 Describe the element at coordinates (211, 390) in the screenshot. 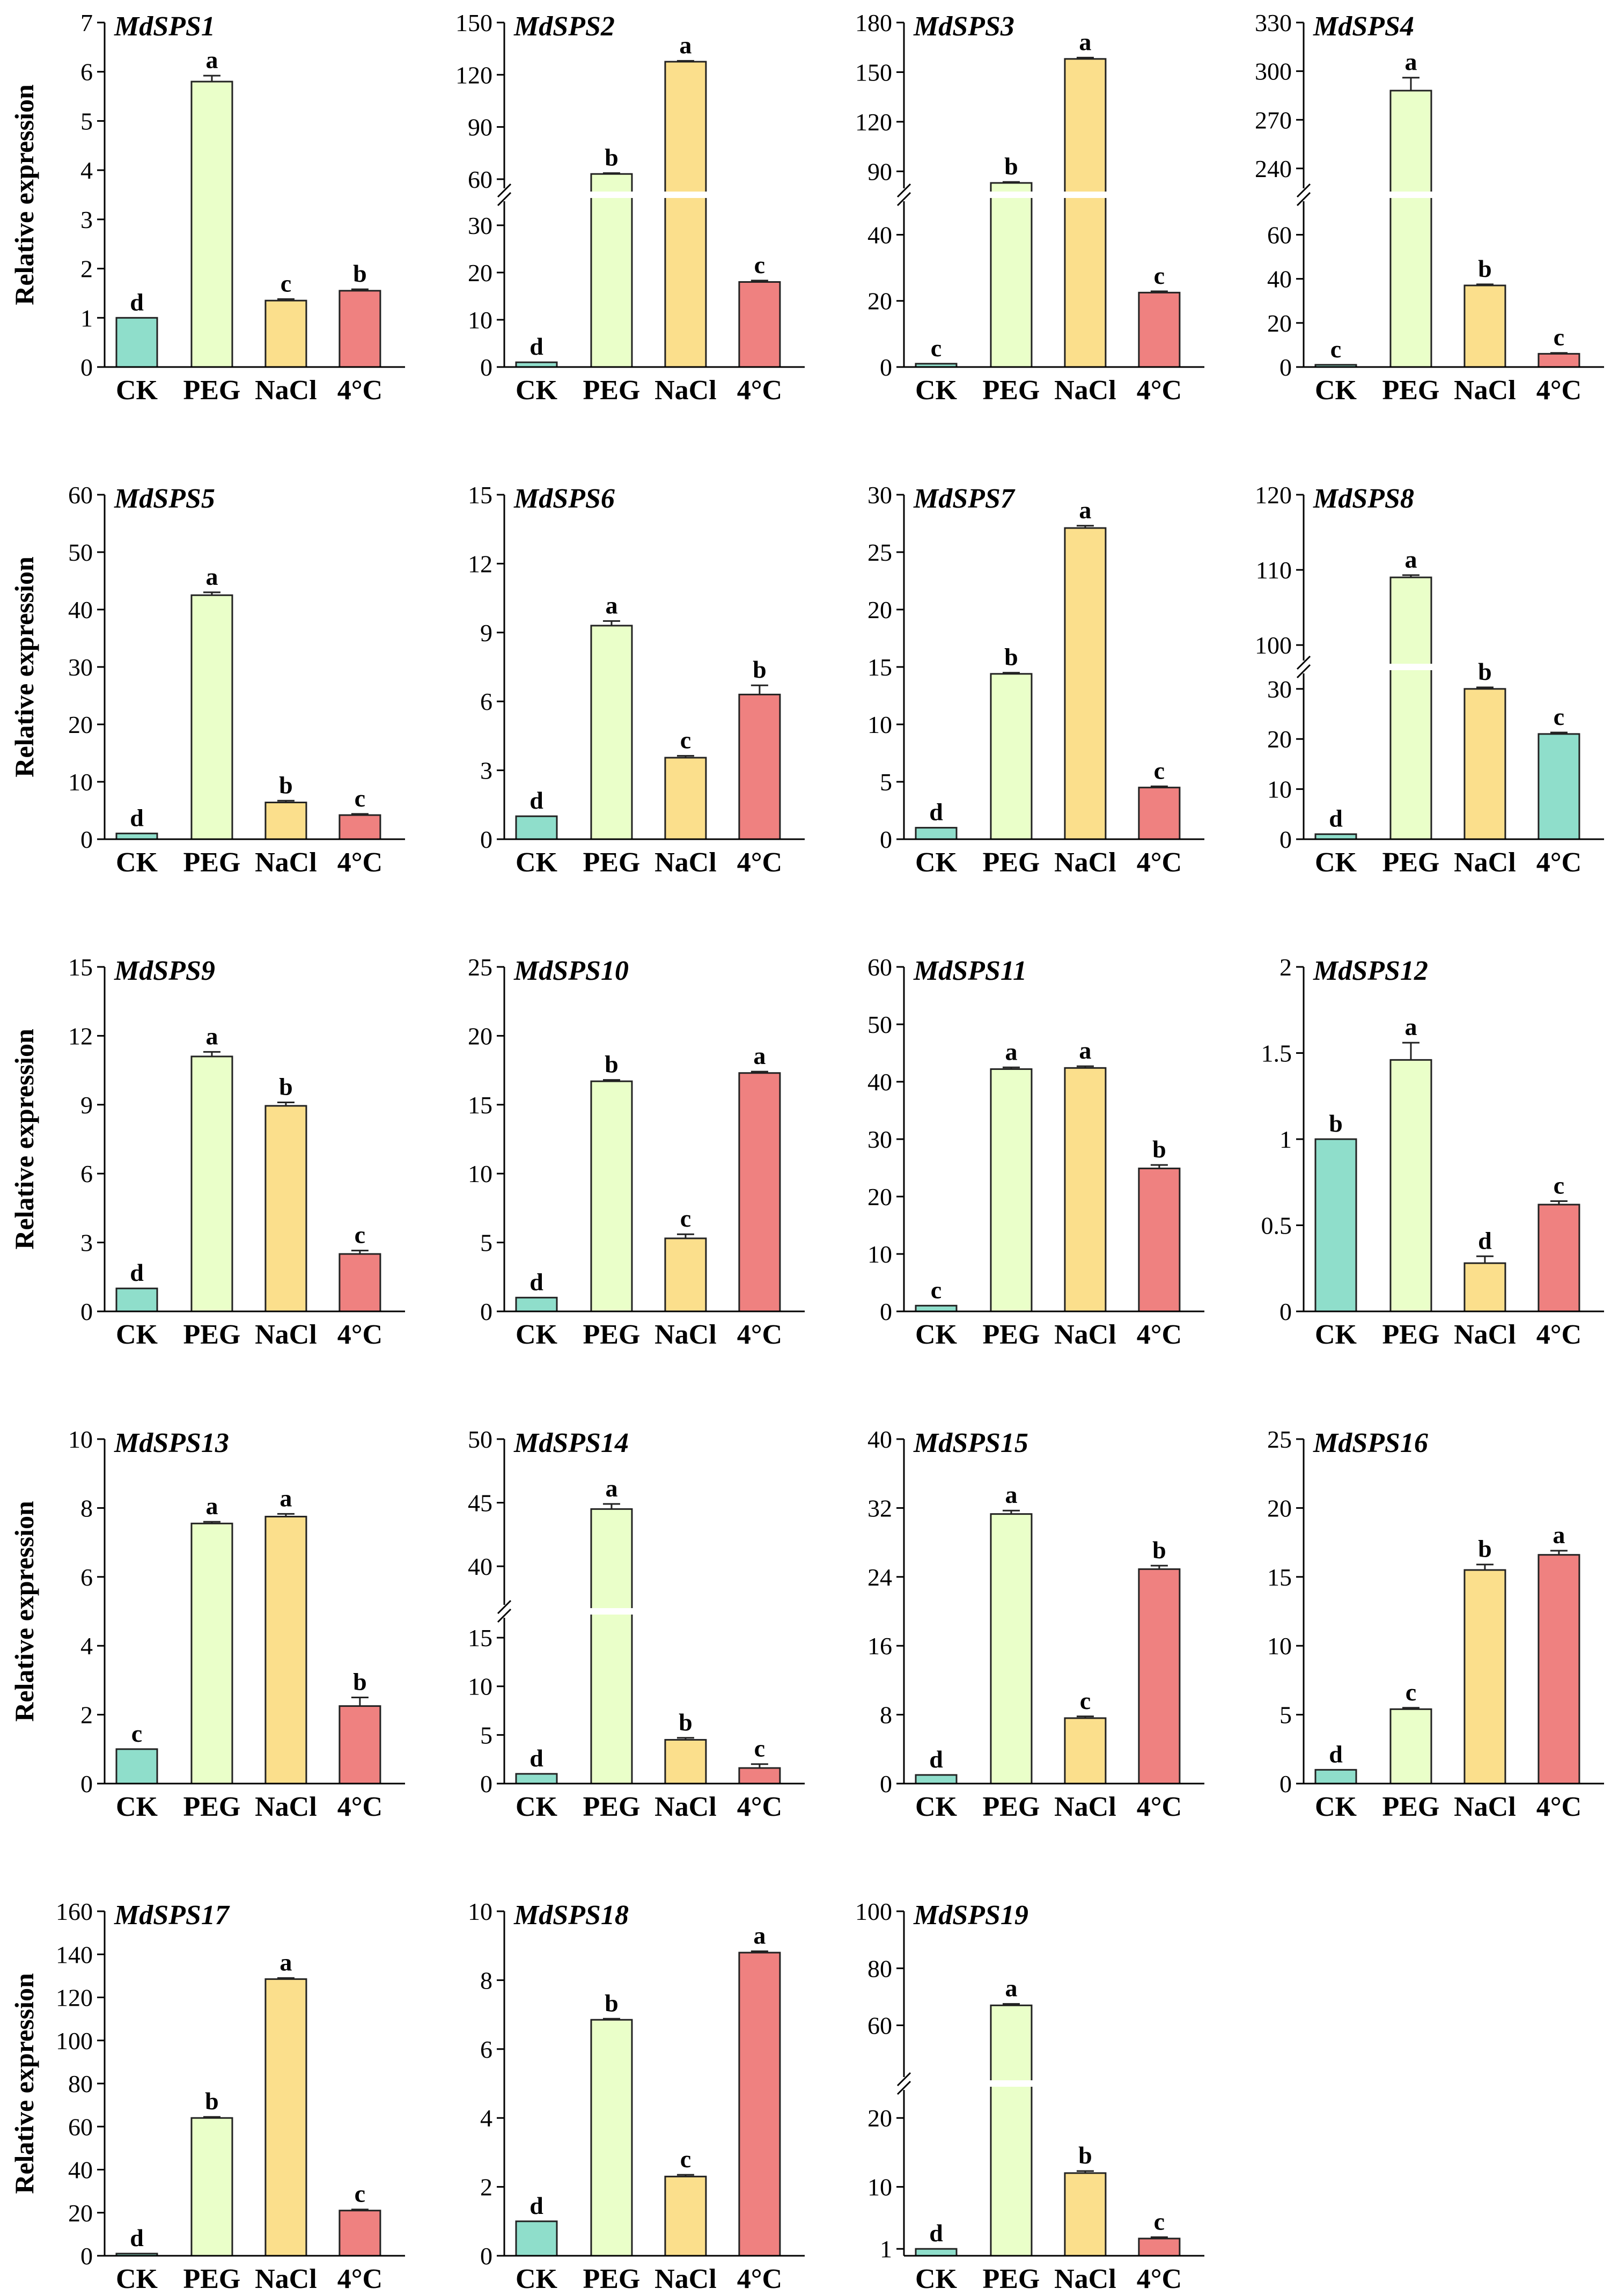

I see `x-tick-label-1-1: PEG` at that location.